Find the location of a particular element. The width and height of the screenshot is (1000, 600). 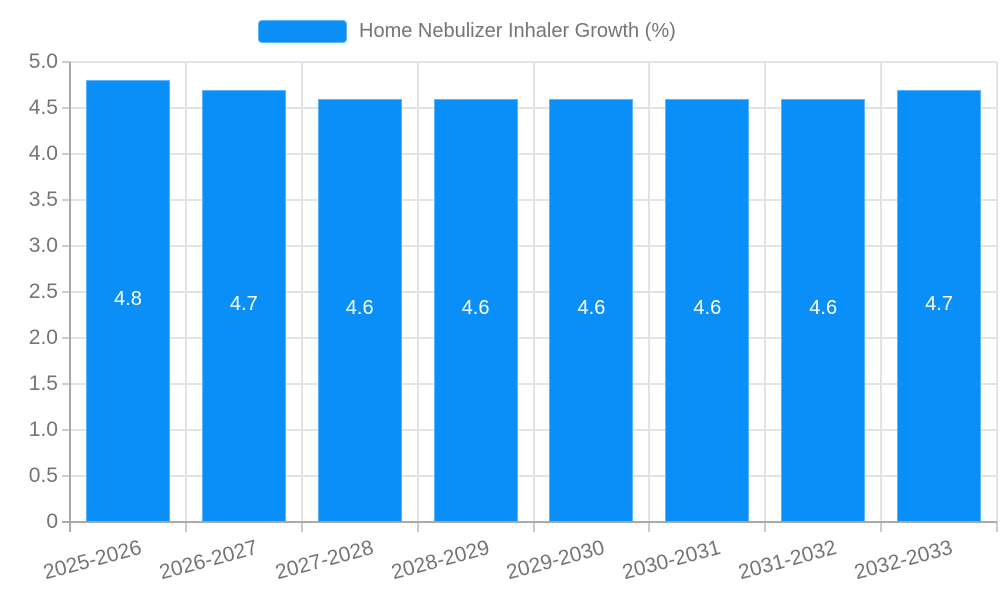

legend: Home Nebulizer Inhaler Growth (%) is located at coordinates (467, 31).